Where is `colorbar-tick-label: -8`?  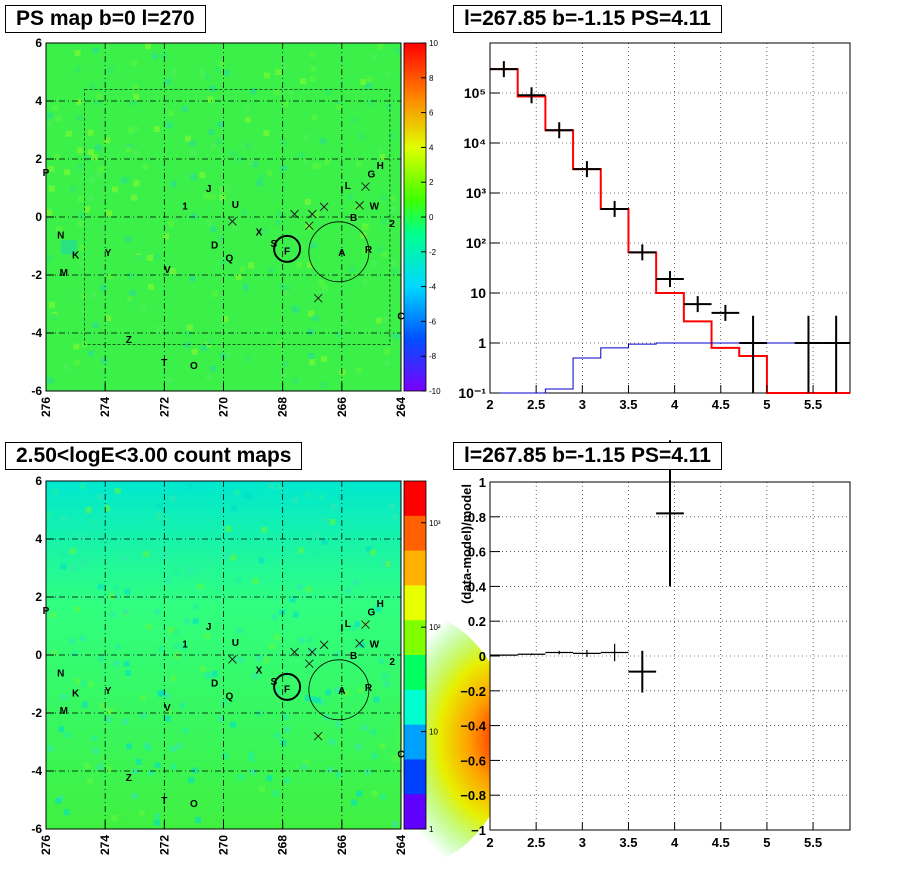
colorbar-tick-label: -8 is located at coordinates (433, 356).